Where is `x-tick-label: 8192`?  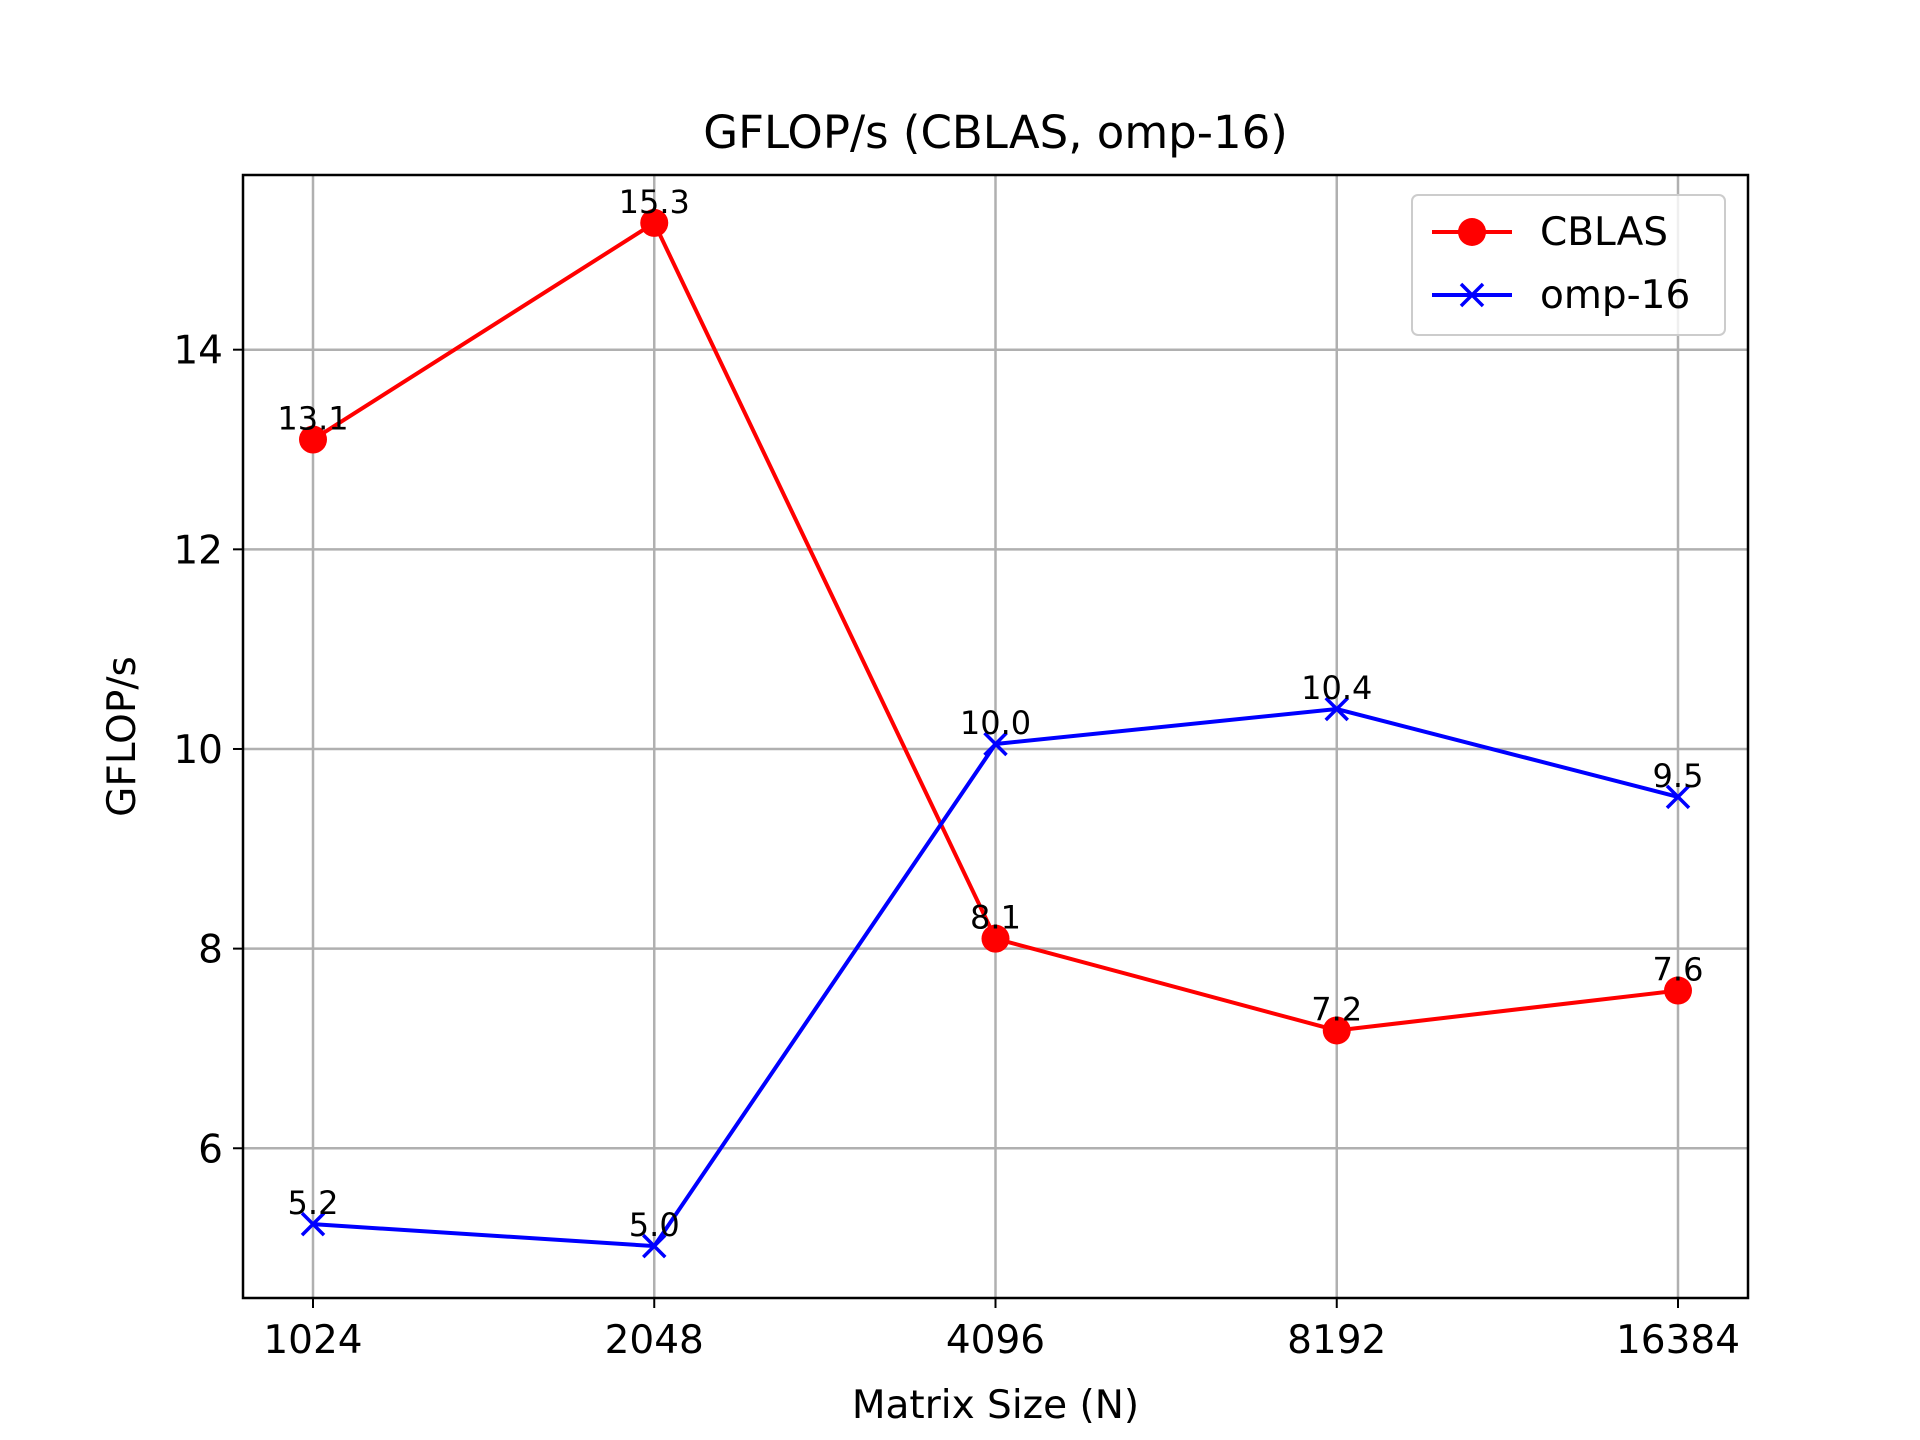 x-tick-label: 8192 is located at coordinates (1336, 1340).